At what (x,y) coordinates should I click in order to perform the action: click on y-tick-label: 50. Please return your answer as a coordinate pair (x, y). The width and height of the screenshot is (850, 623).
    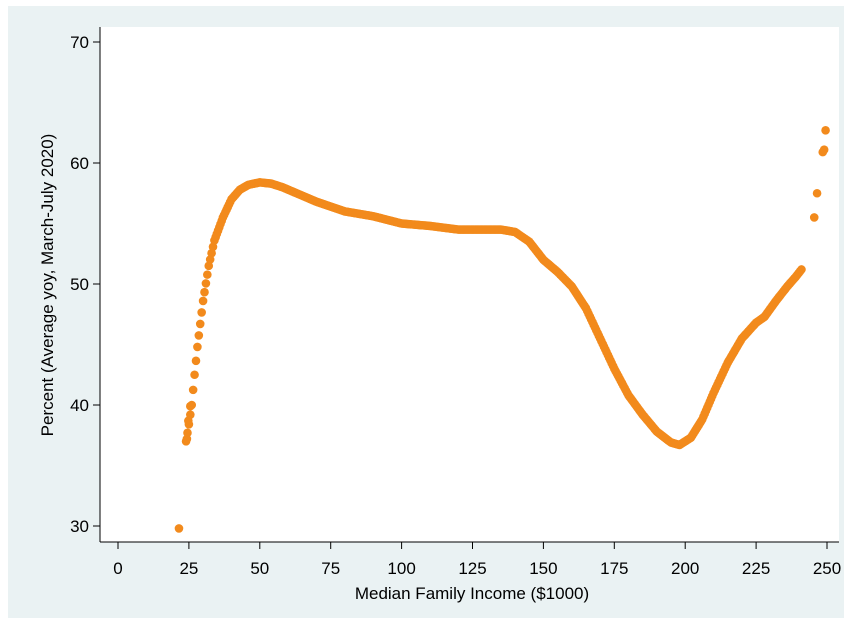
    Looking at the image, I should click on (79, 284).